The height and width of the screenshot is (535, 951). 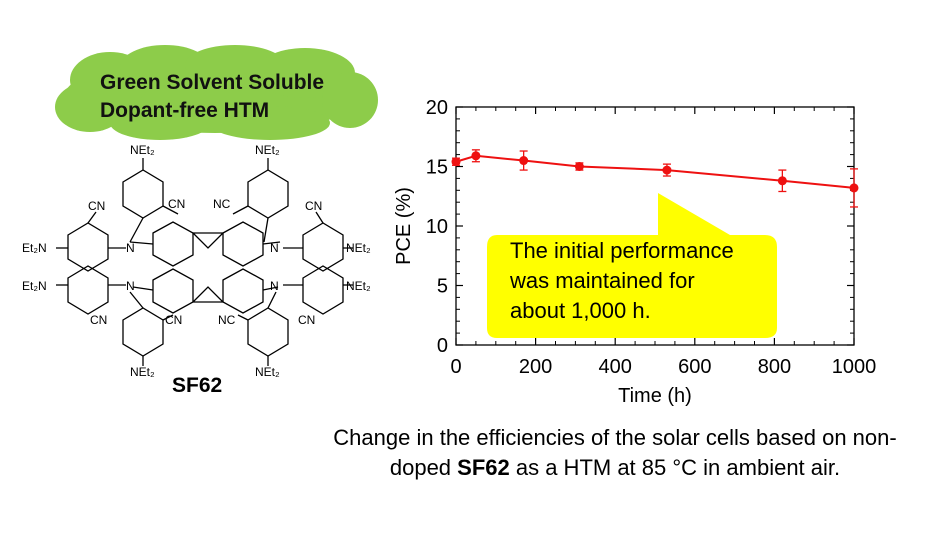 What do you see at coordinates (176, 204) in the screenshot?
I see `label-cn-1: CN` at bounding box center [176, 204].